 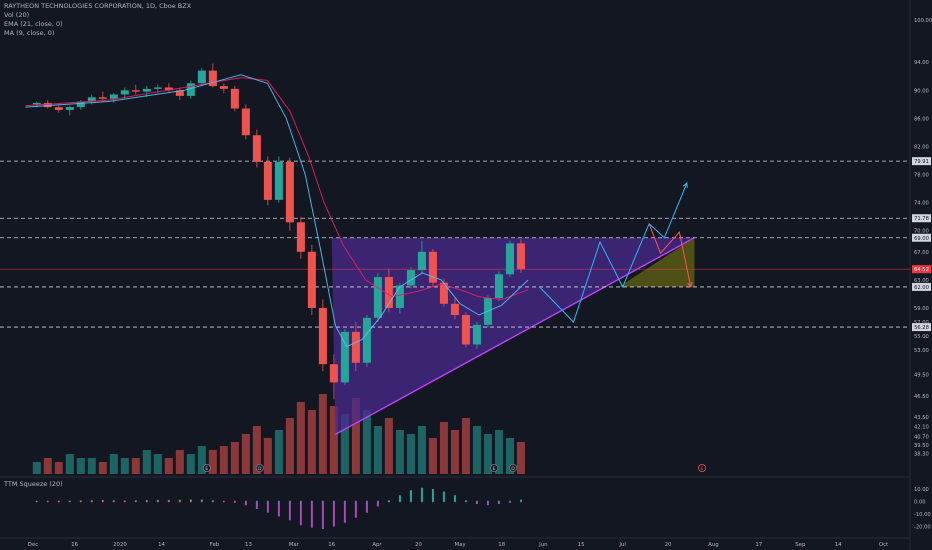 What do you see at coordinates (838, 545) in the screenshot?
I see `time-tick-label: 14` at bounding box center [838, 545].